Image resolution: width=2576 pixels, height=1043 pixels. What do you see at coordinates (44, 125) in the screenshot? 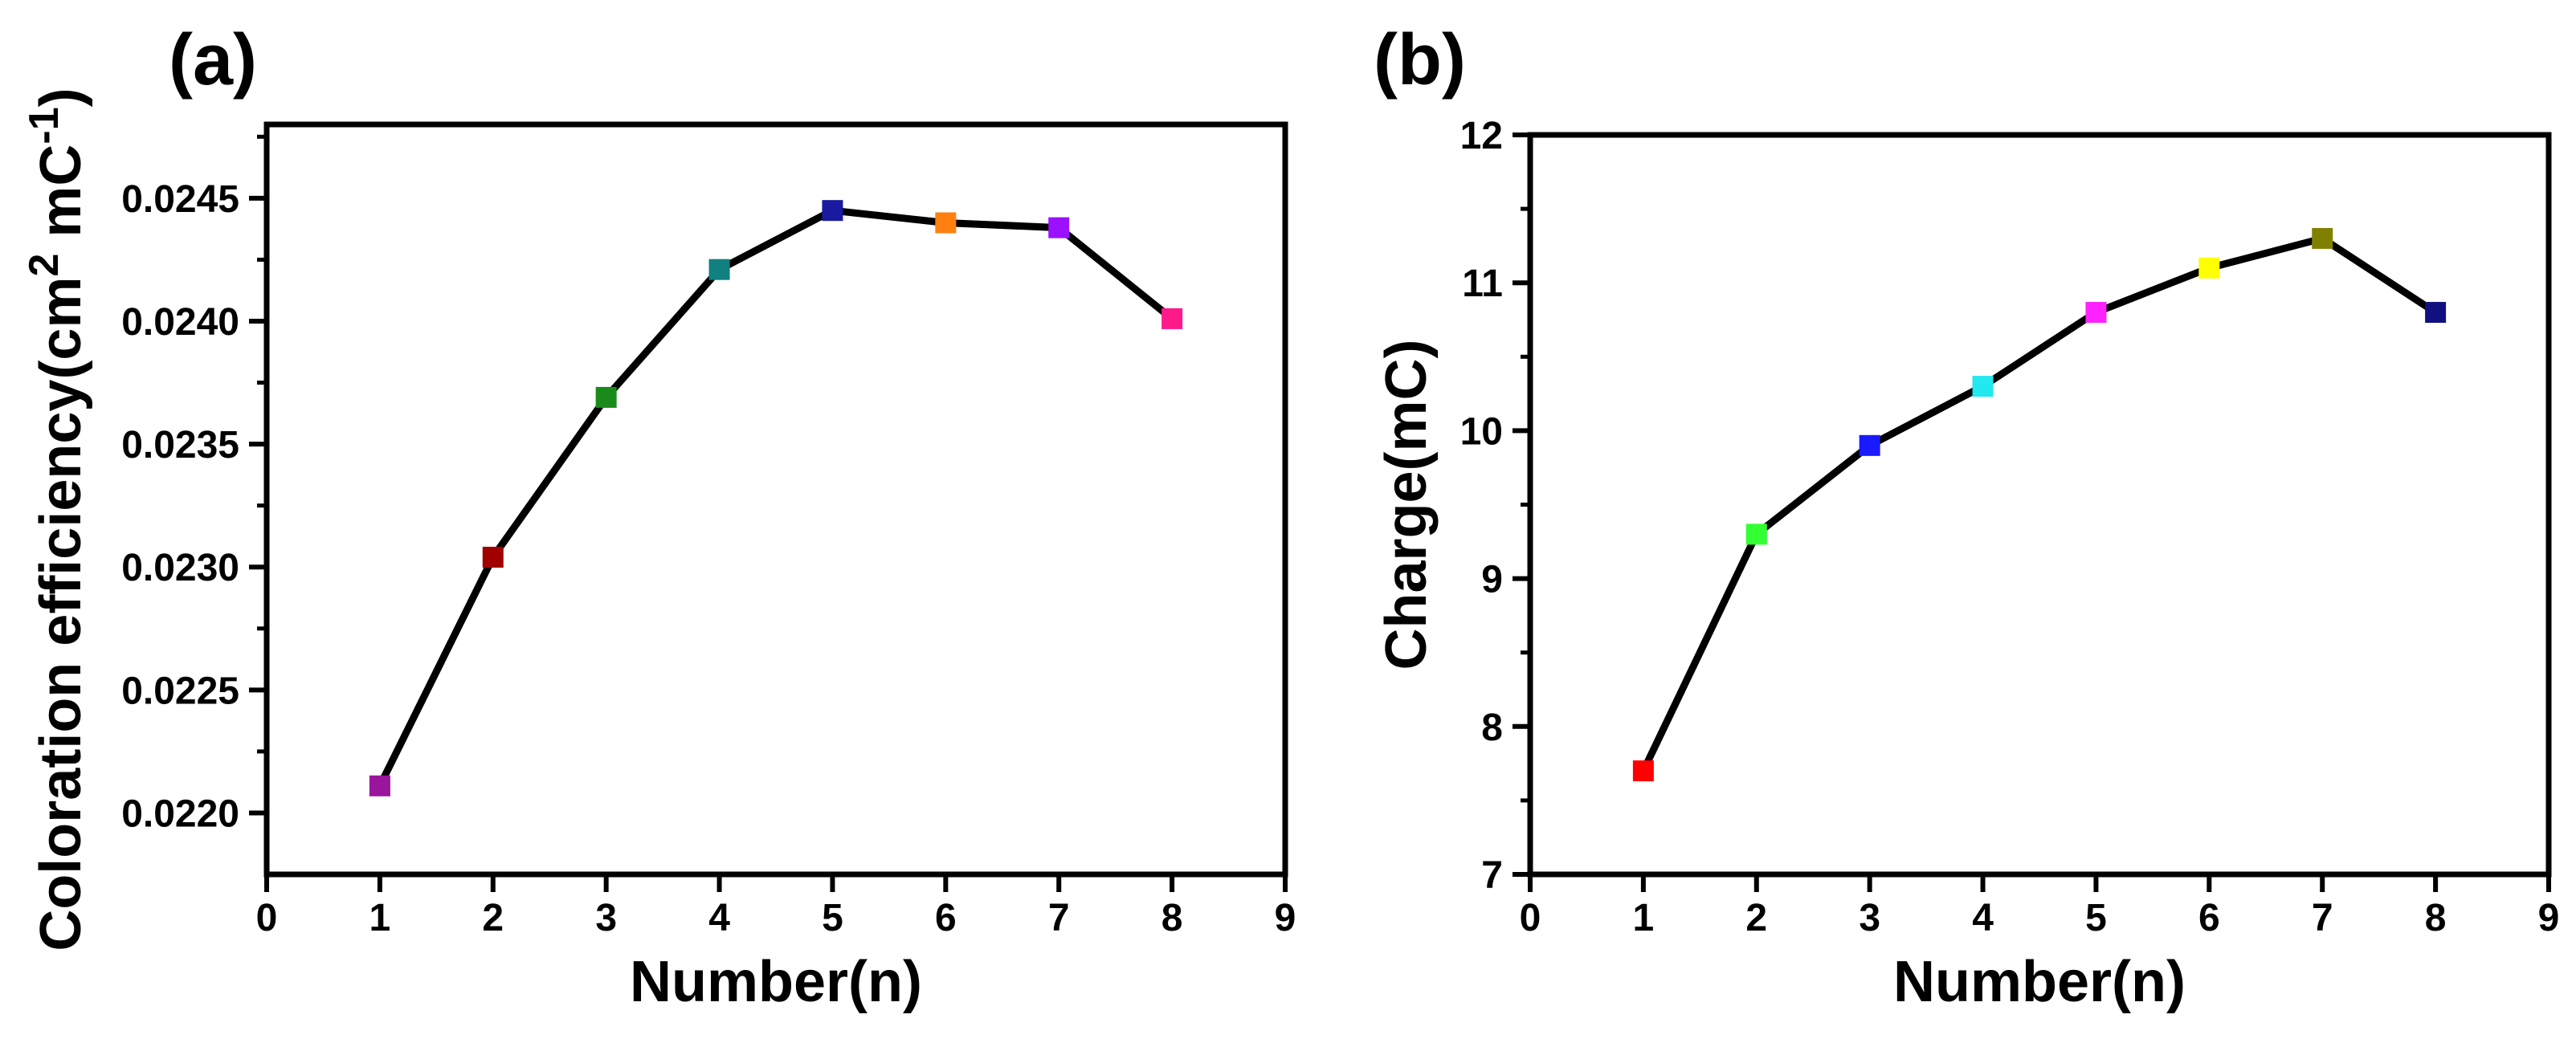
I see `y-axis-title-part: -1` at bounding box center [44, 125].